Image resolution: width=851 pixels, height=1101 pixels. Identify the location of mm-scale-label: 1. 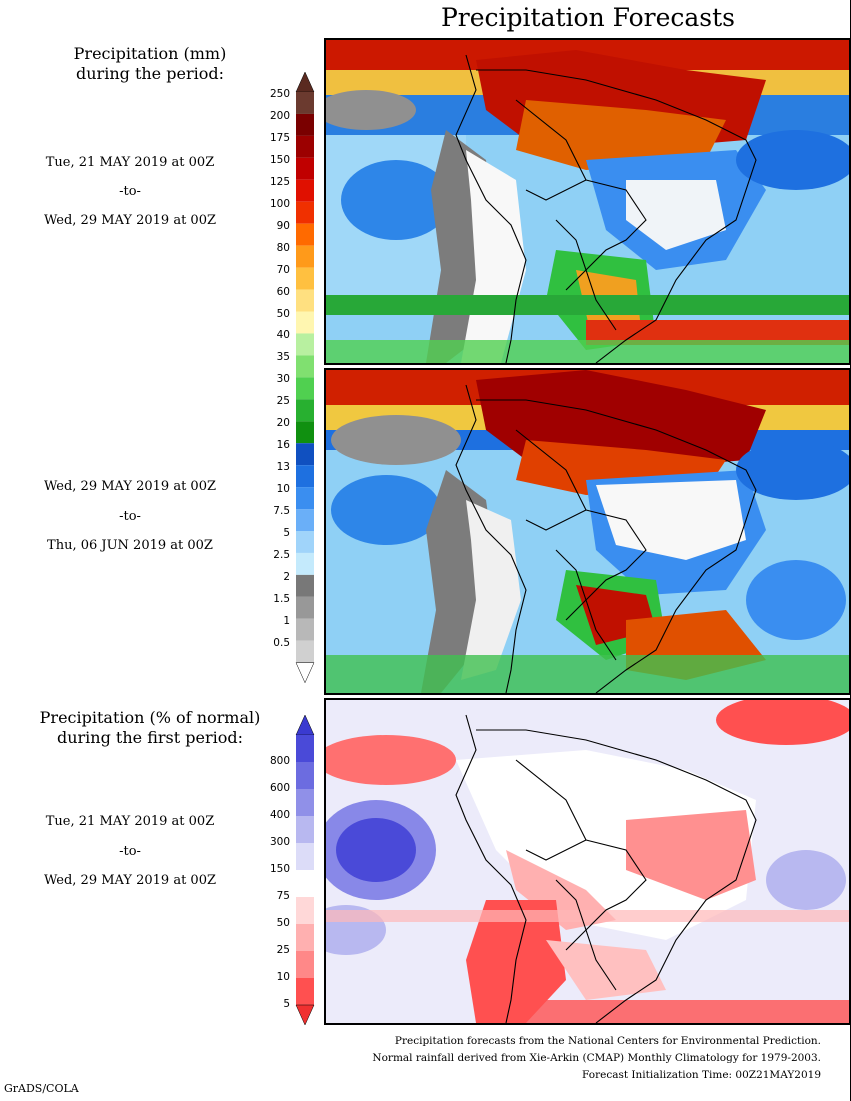
(286, 620).